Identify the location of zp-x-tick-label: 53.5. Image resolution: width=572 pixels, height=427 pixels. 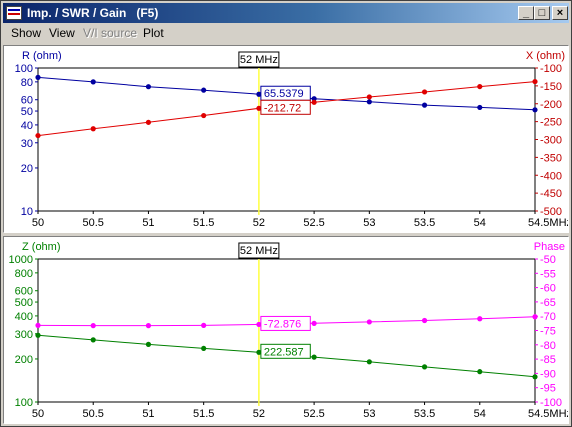
(424, 414).